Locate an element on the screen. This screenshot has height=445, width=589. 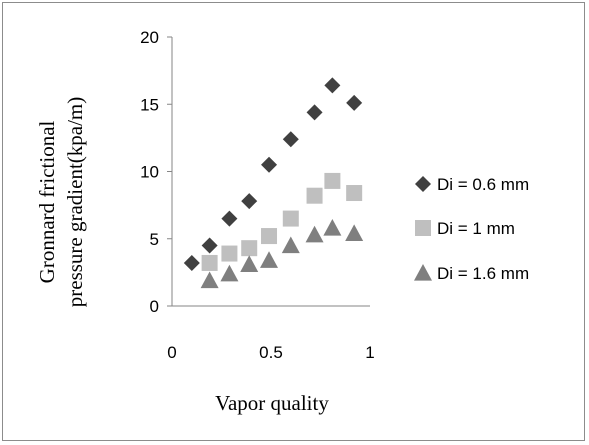
x-axis-title: Vapor quality is located at coordinates (272, 403).